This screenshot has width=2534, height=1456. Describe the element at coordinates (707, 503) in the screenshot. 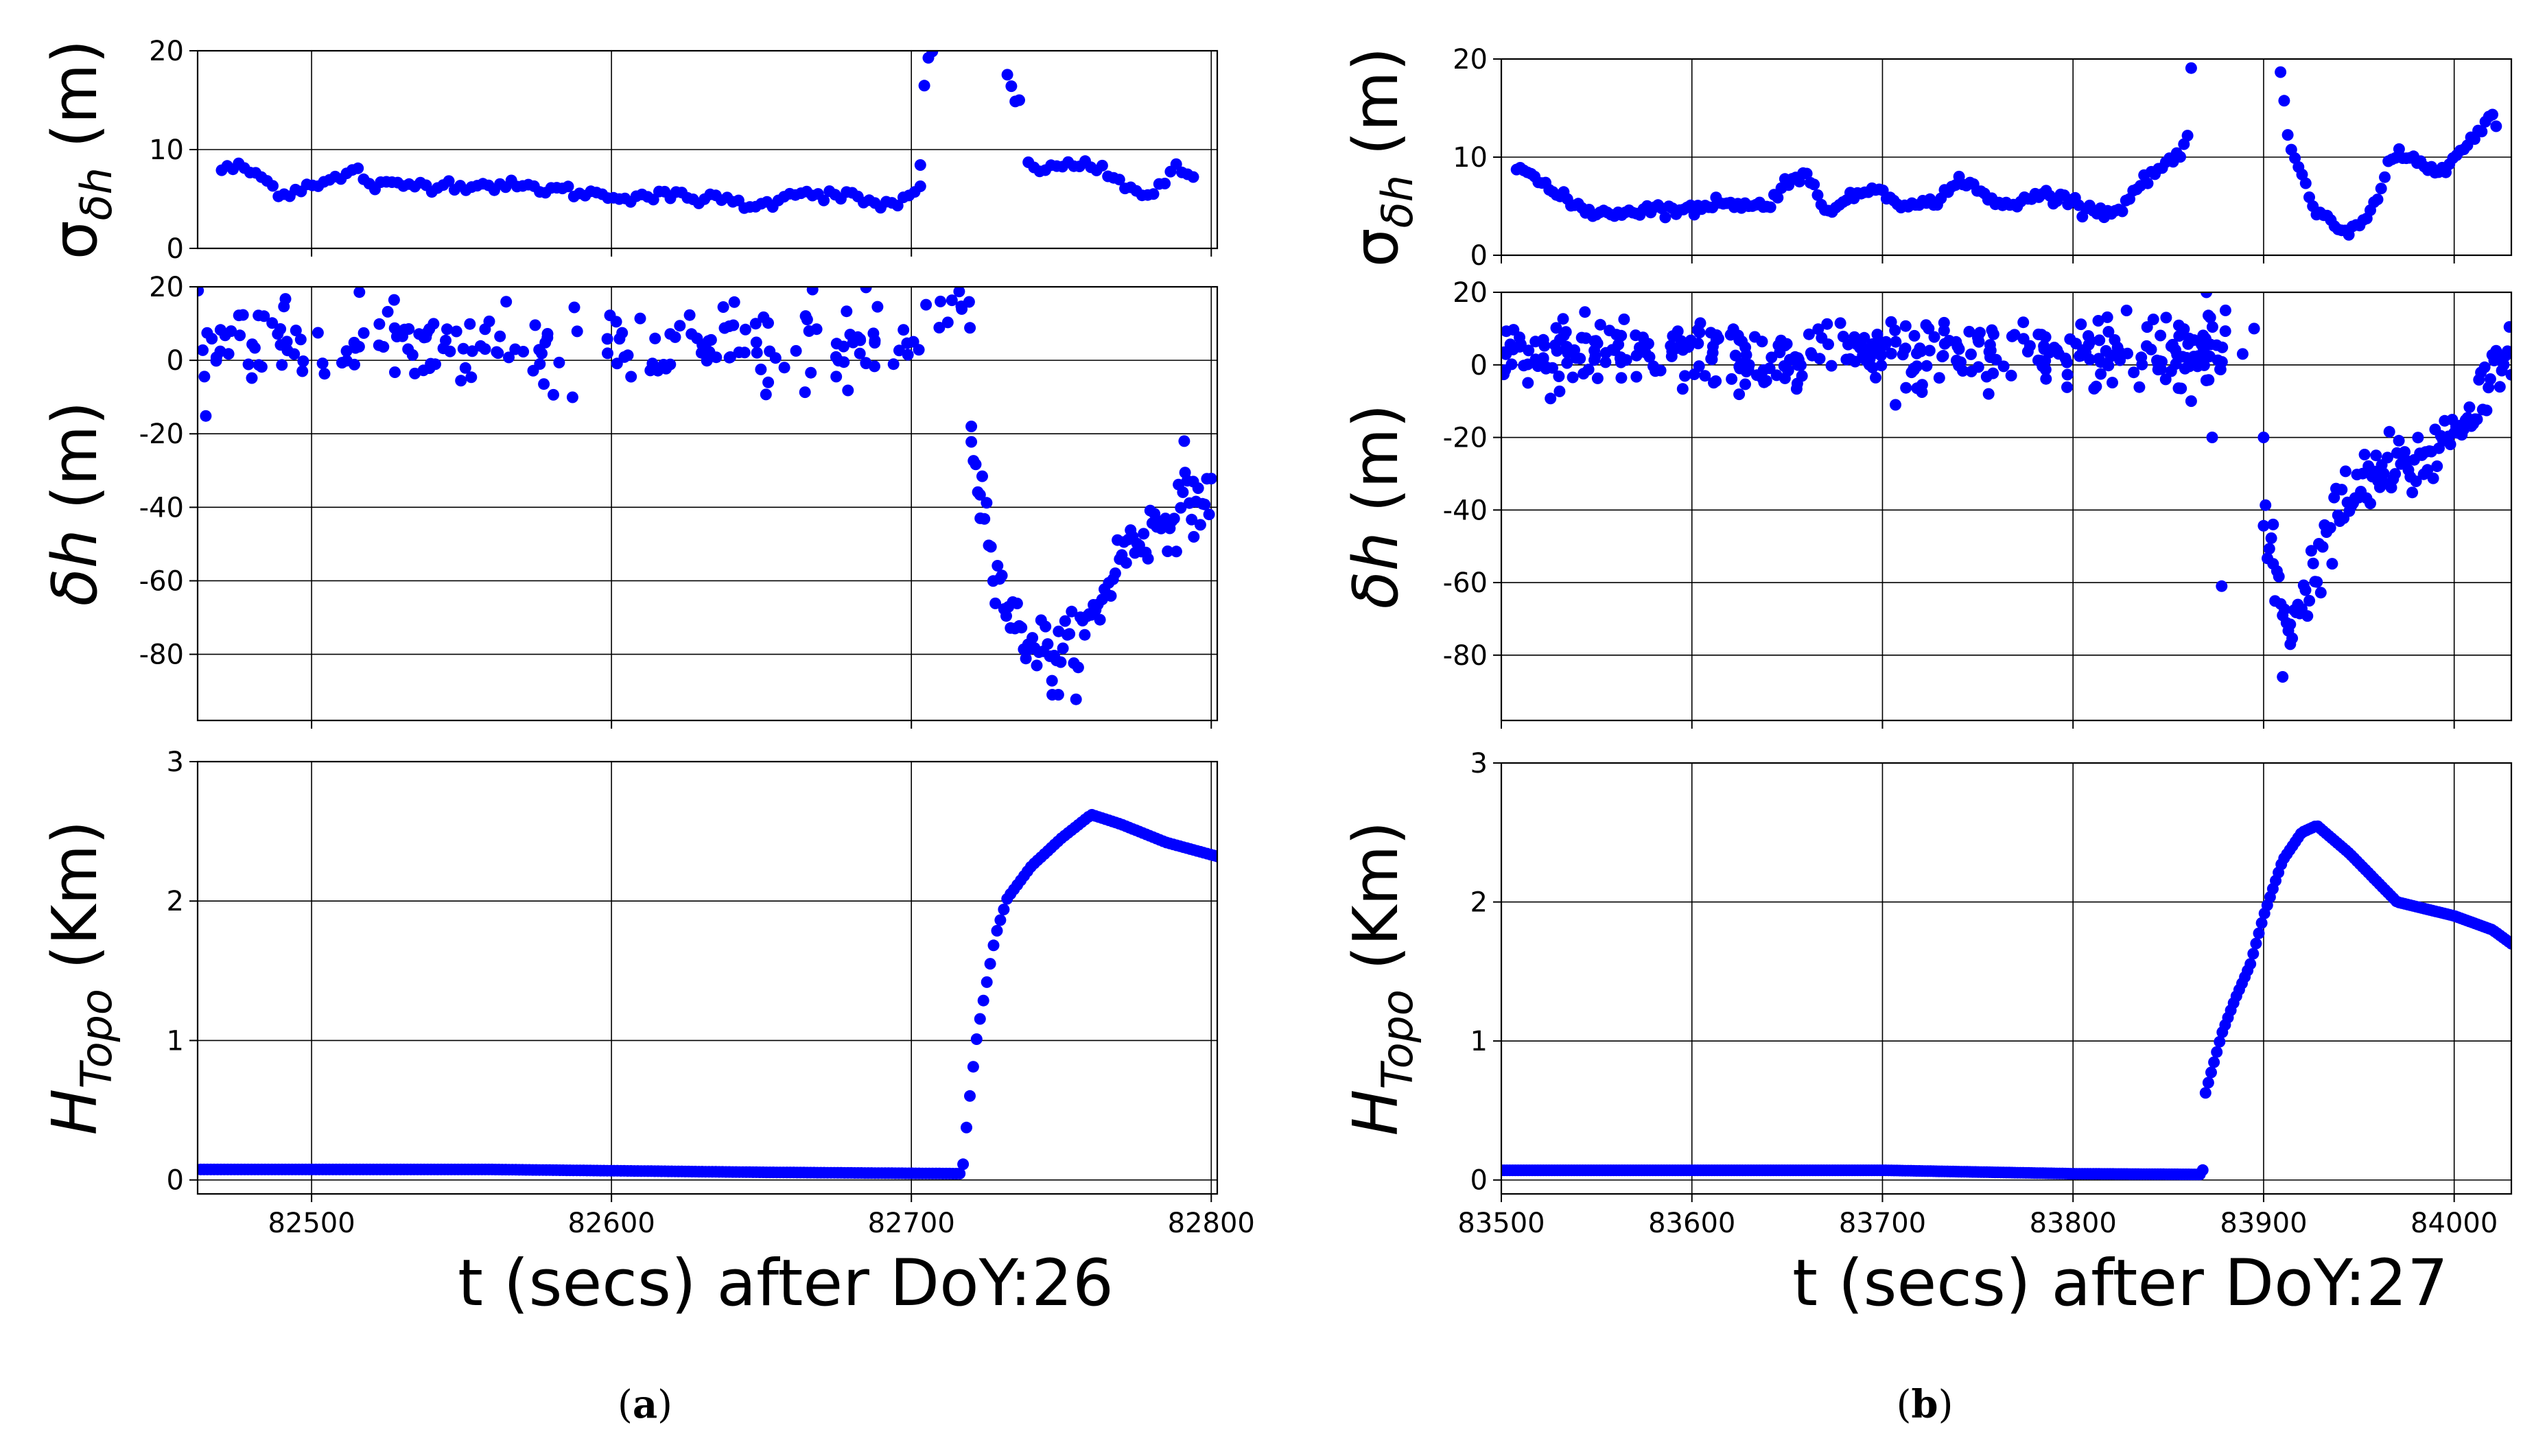

I see `axes-frame` at that location.